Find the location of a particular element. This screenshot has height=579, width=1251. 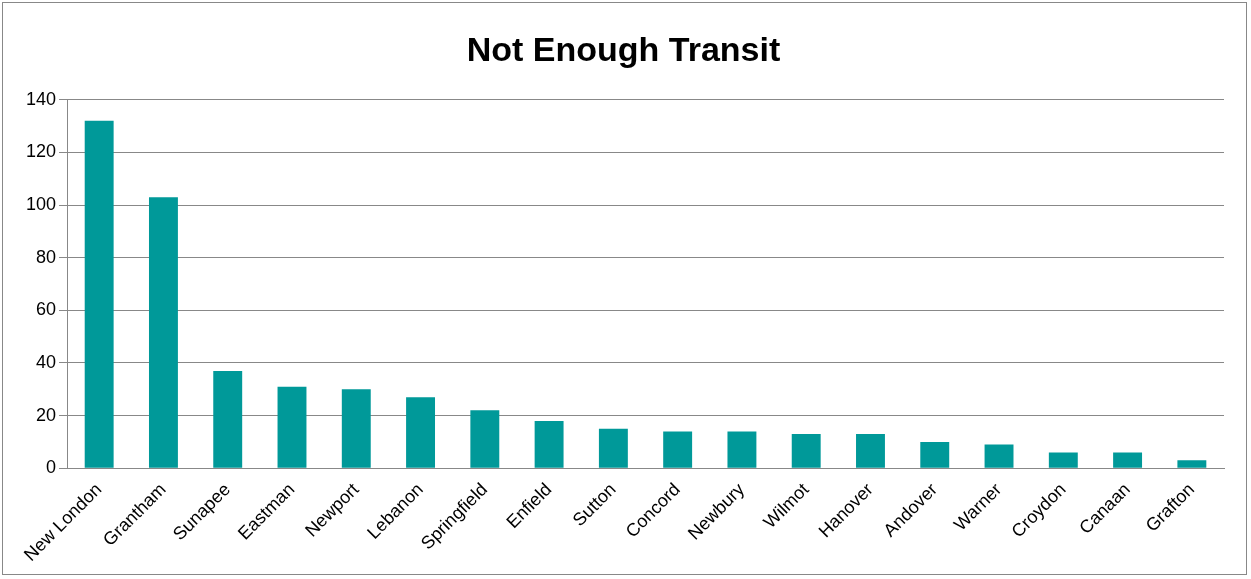

y-tick-label: 120 is located at coordinates (41, 151).